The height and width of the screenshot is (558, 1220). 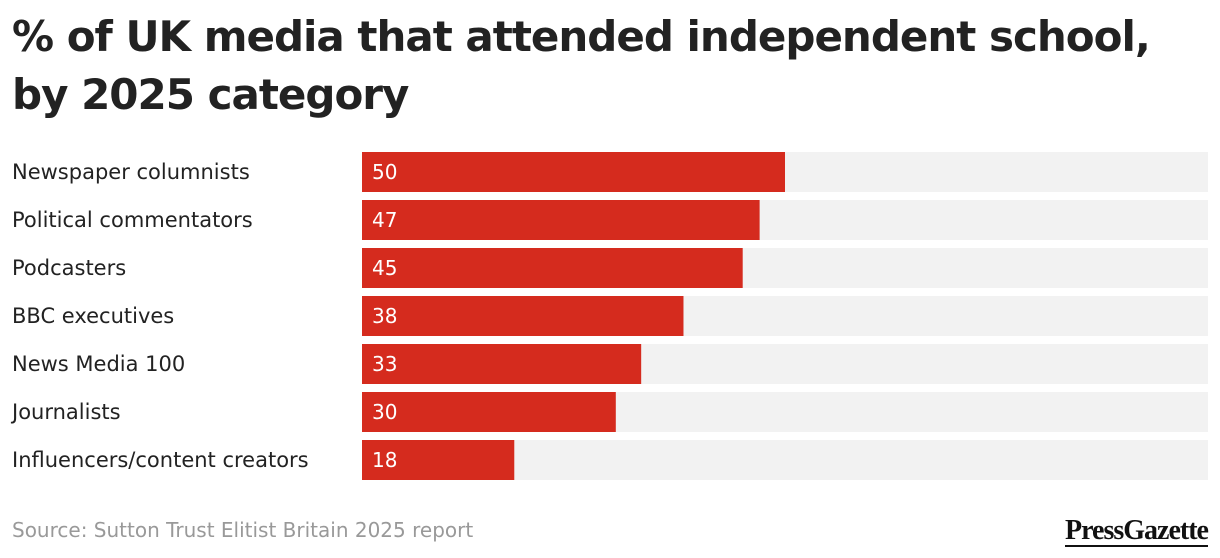 What do you see at coordinates (384, 412) in the screenshot?
I see `value-label: 30` at bounding box center [384, 412].